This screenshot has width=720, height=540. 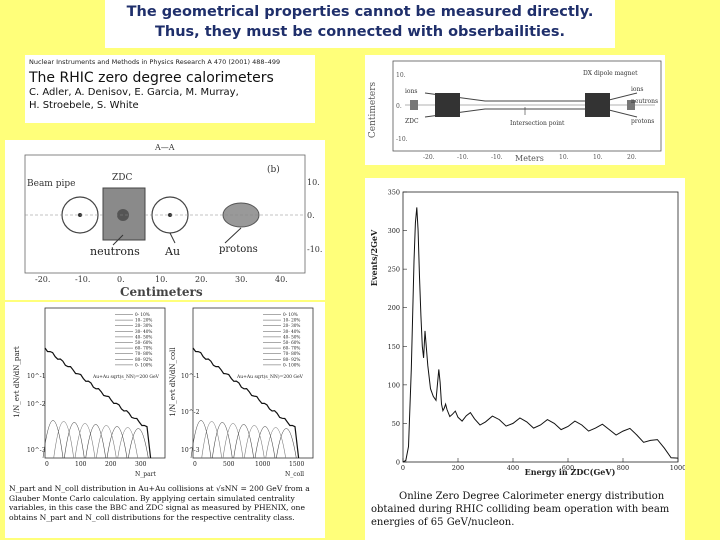 What do you see at coordinates (632, 157) in the screenshot?
I see `beamline-x-tick-6: 20.` at bounding box center [632, 157].